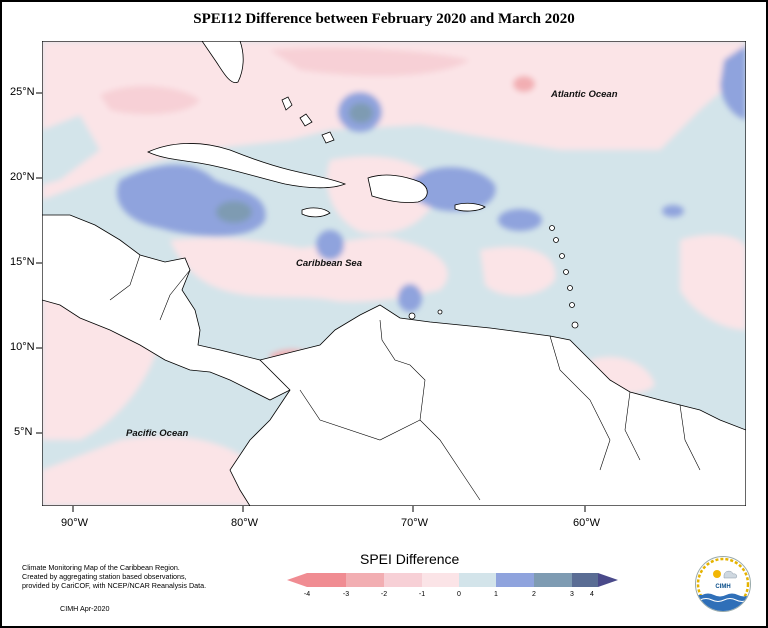 The image size is (768, 628). Describe the element at coordinates (587, 523) in the screenshot. I see `lon-label: 60°W` at that location.